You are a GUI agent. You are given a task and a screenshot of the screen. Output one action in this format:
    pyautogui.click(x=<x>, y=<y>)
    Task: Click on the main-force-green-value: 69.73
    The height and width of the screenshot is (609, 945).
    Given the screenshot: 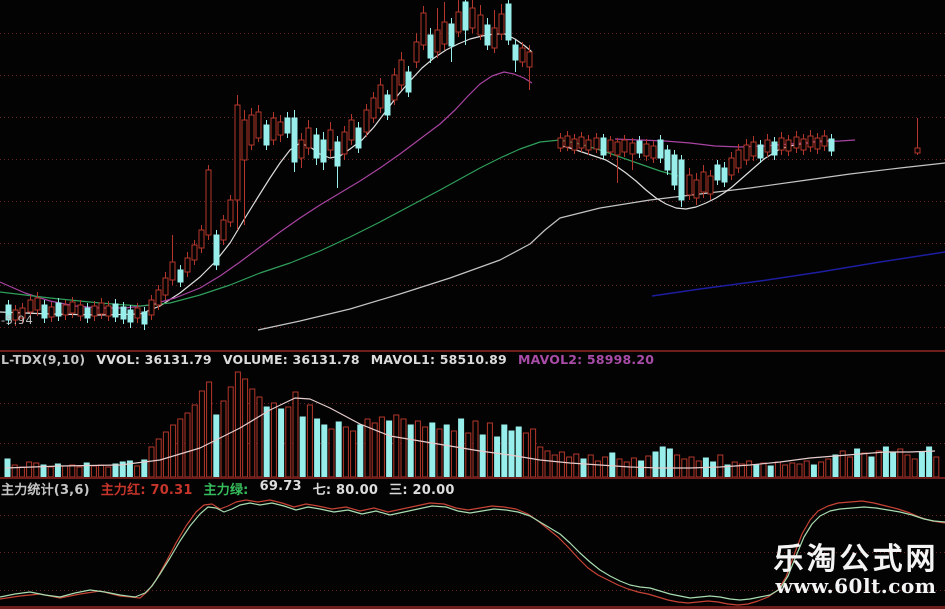 What is the action you would take?
    pyautogui.click(x=280, y=486)
    